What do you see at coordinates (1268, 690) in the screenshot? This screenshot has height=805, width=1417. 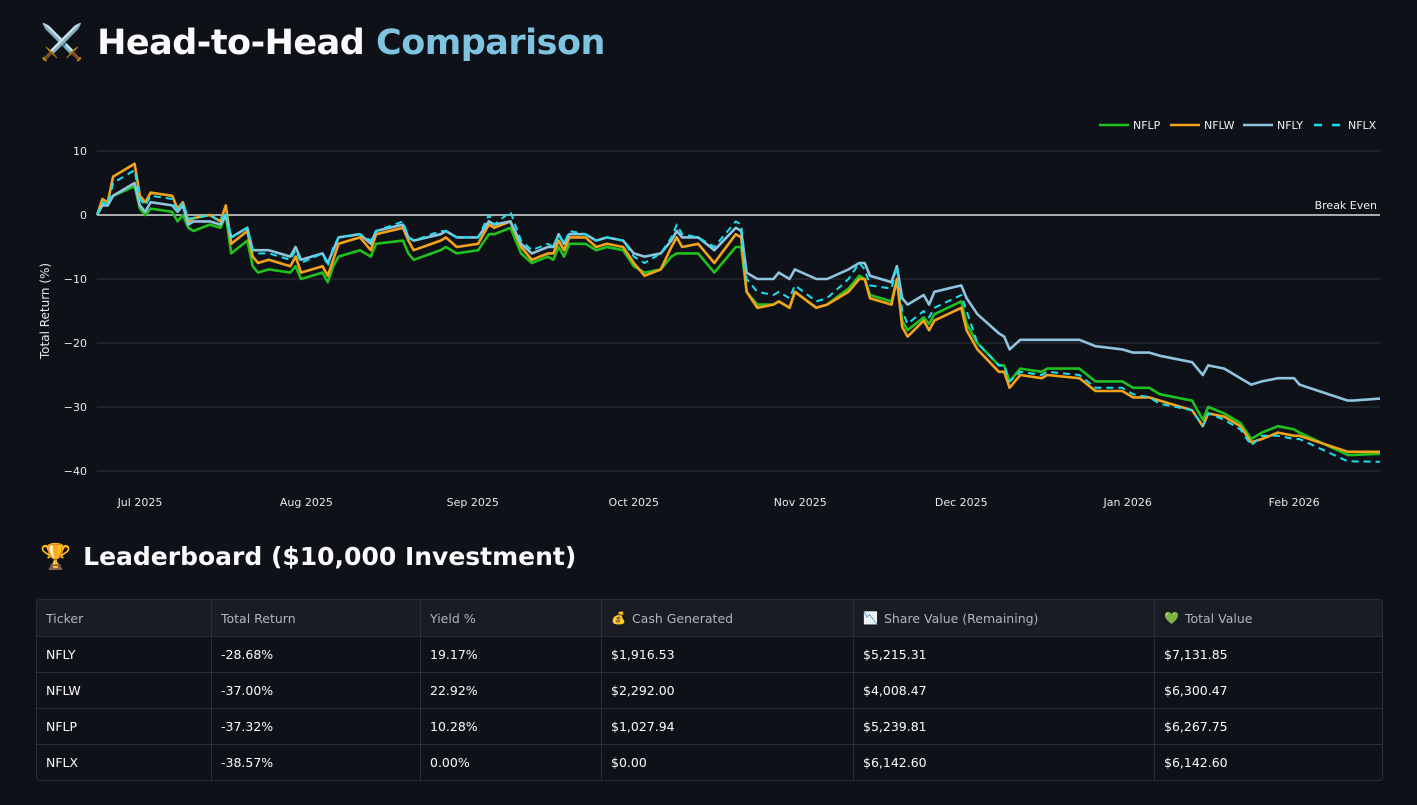 I see `cell-total-value: $6,300.47` at bounding box center [1268, 690].